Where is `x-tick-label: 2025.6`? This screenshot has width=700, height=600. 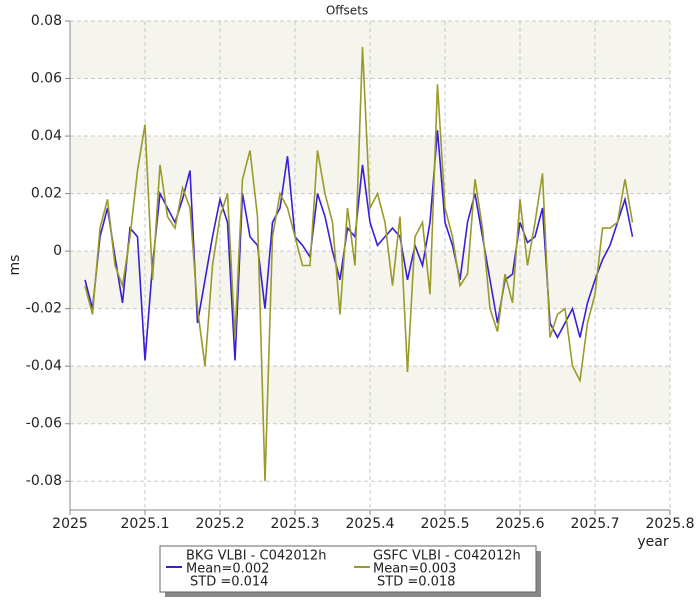
x-tick-label: 2025.6 is located at coordinates (520, 524).